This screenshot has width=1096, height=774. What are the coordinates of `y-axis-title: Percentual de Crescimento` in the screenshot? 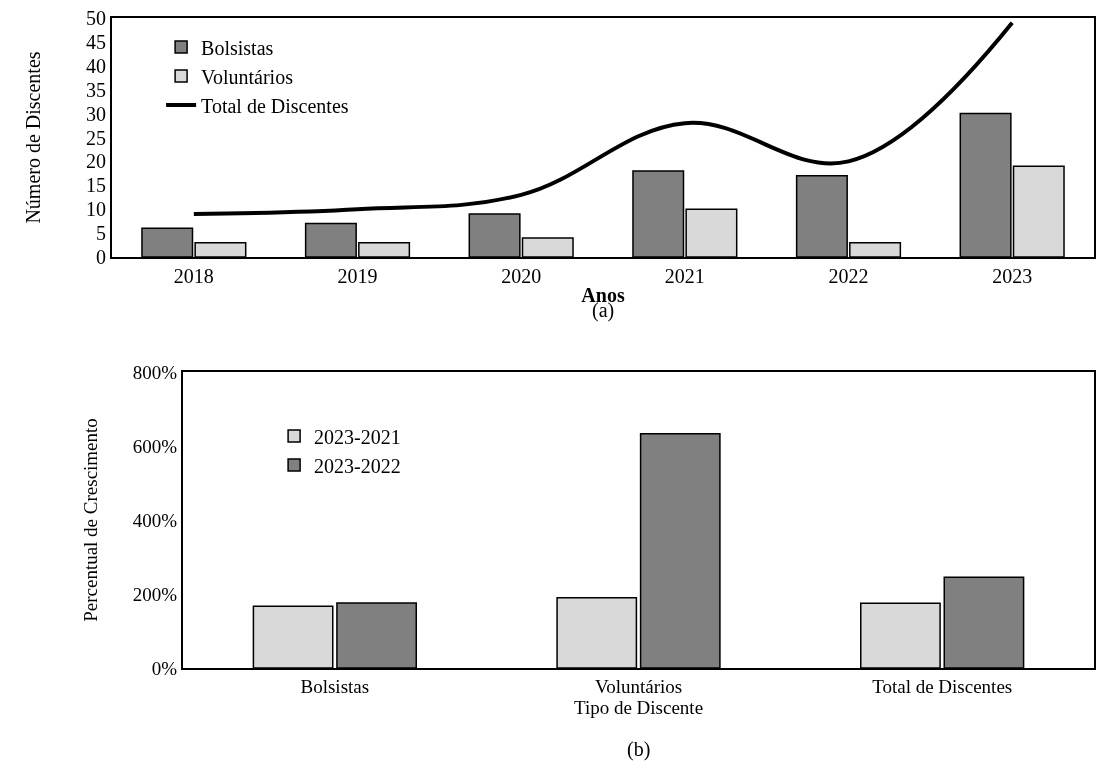 It's located at (91, 520).